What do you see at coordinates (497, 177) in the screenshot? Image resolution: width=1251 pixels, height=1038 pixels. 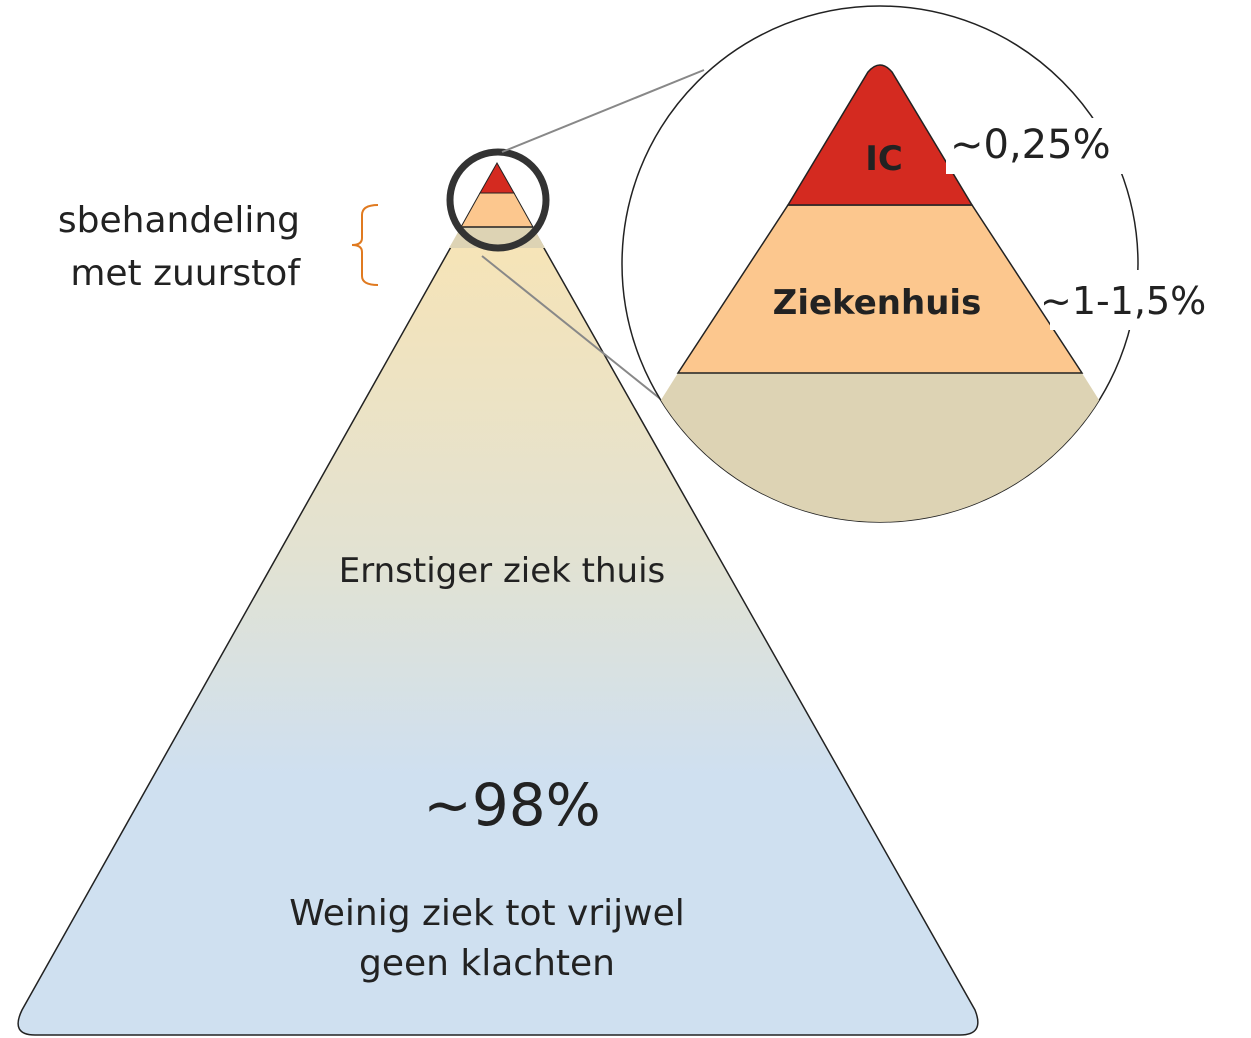 I see `tier-ic-small` at bounding box center [497, 177].